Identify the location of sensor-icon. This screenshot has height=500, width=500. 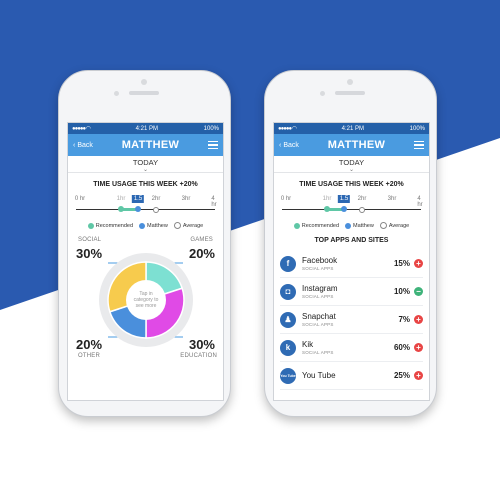
(322, 93).